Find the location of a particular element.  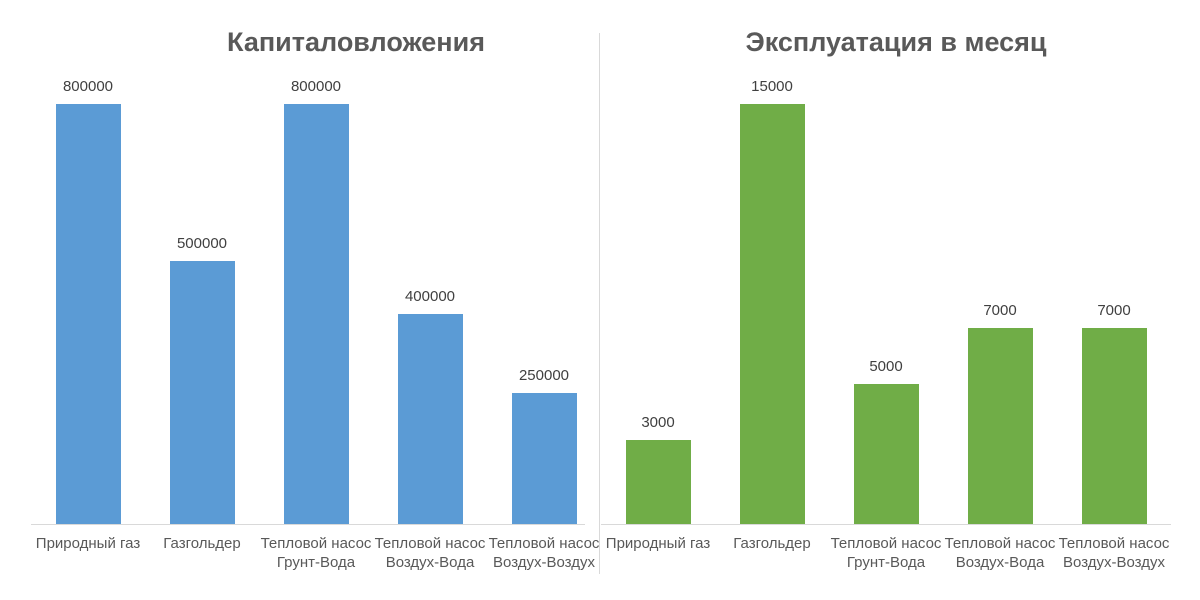

bar-value-label: 250000 is located at coordinates (544, 375).